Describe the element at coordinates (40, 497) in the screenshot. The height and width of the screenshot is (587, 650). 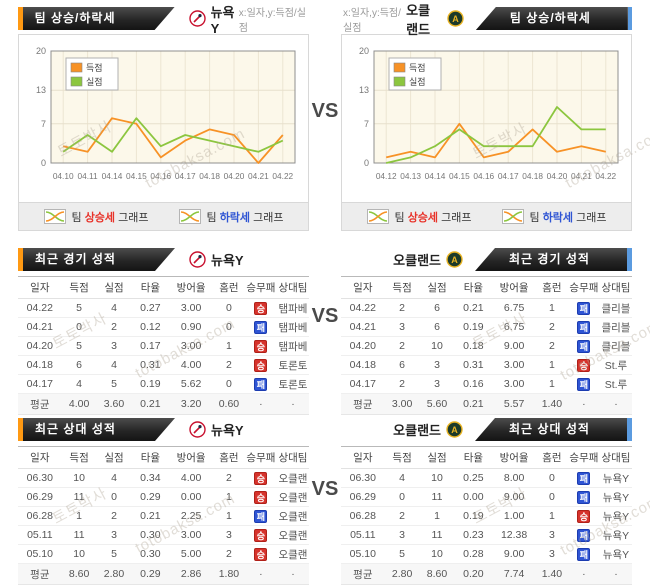
I see `date-cell: 06.29` at that location.